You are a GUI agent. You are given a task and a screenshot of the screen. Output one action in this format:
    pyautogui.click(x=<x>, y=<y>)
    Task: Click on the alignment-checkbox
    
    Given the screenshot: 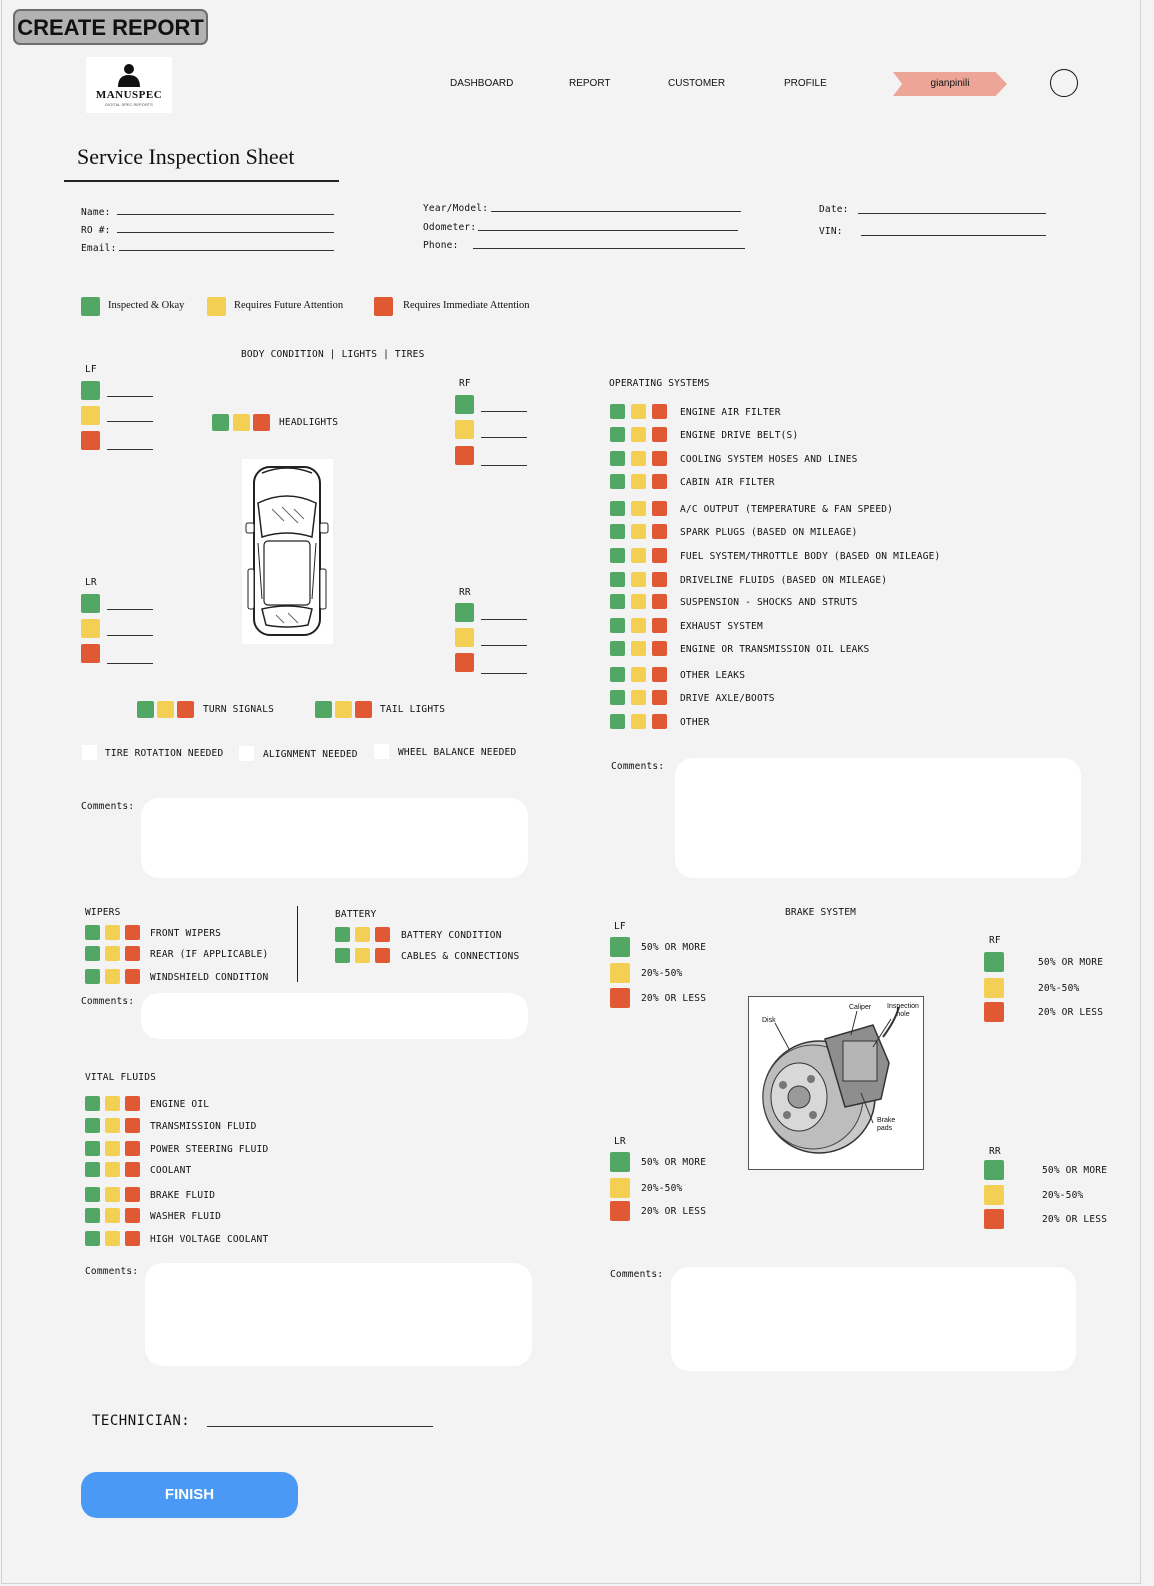 What is the action you would take?
    pyautogui.click(x=246, y=753)
    